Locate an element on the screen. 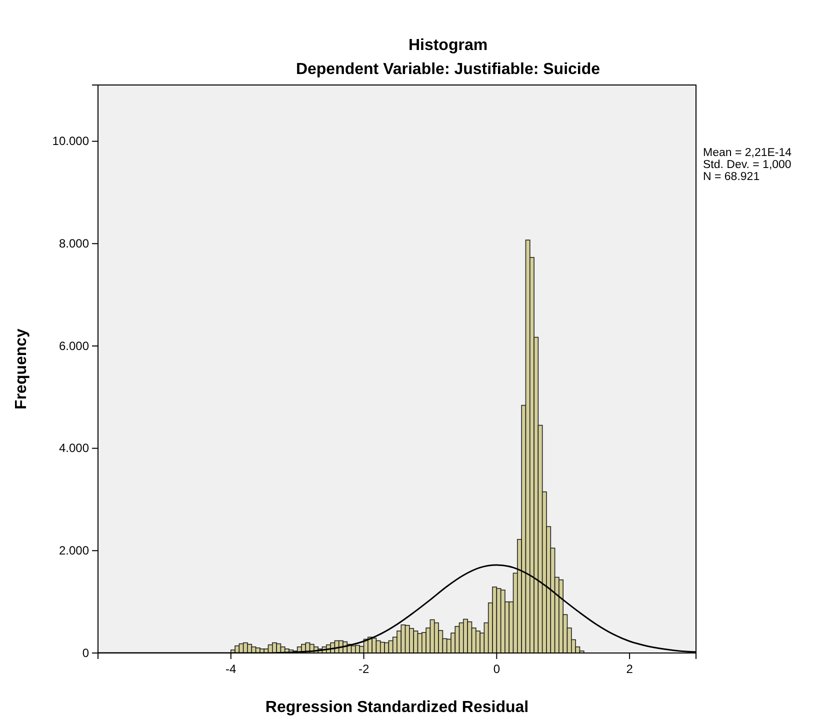 Image resolution: width=834 pixels, height=724 pixels. y-tick-label: 2.000 is located at coordinates (74, 551).